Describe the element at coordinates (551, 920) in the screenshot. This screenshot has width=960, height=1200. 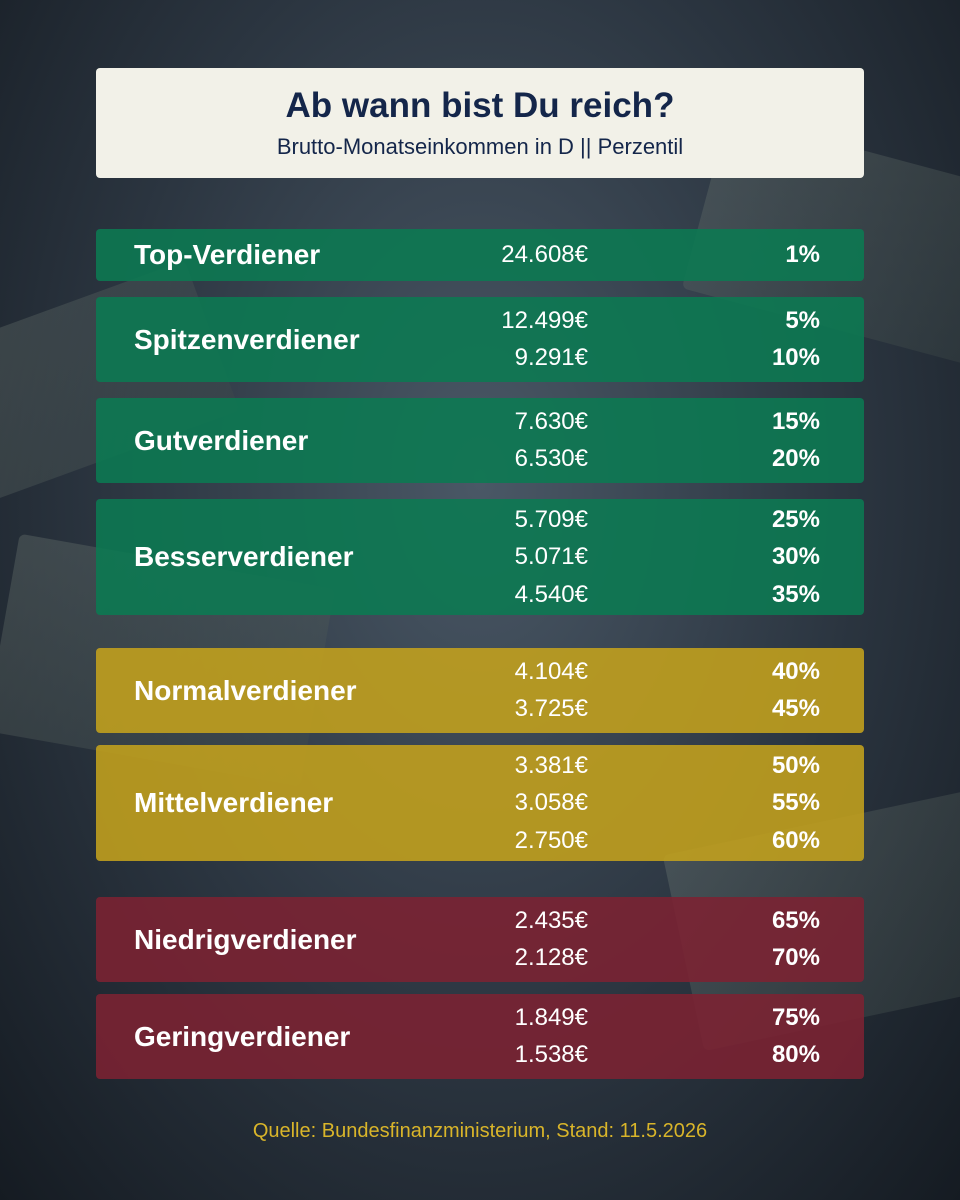
I see `income: 2.435€` at that location.